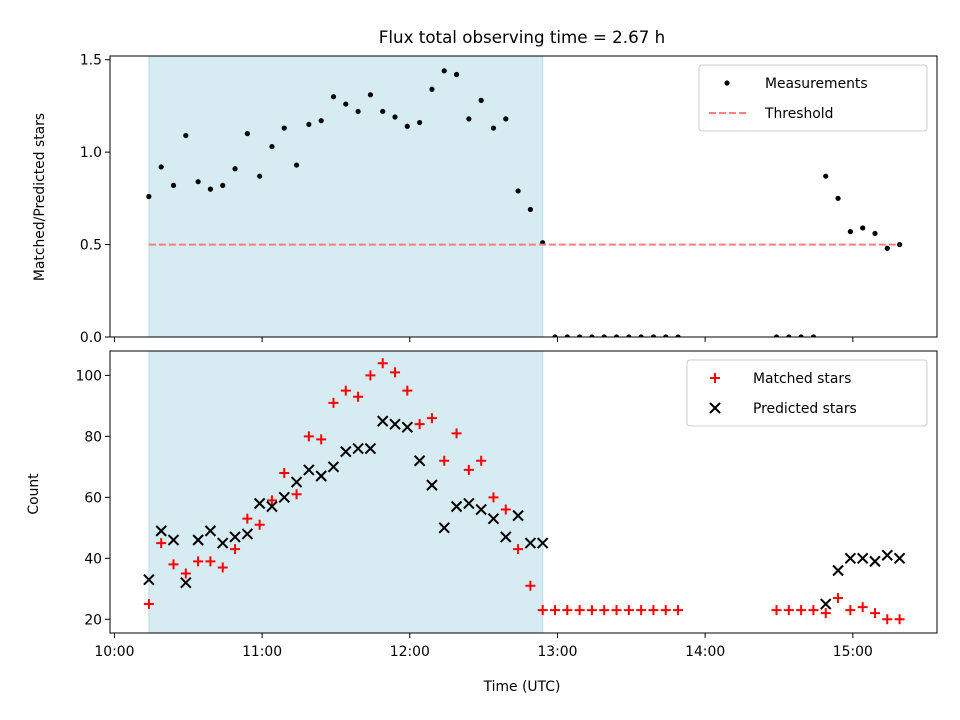 The image size is (960, 720). Describe the element at coordinates (727, 83) in the screenshot. I see `legend-measurement-swatch` at that location.